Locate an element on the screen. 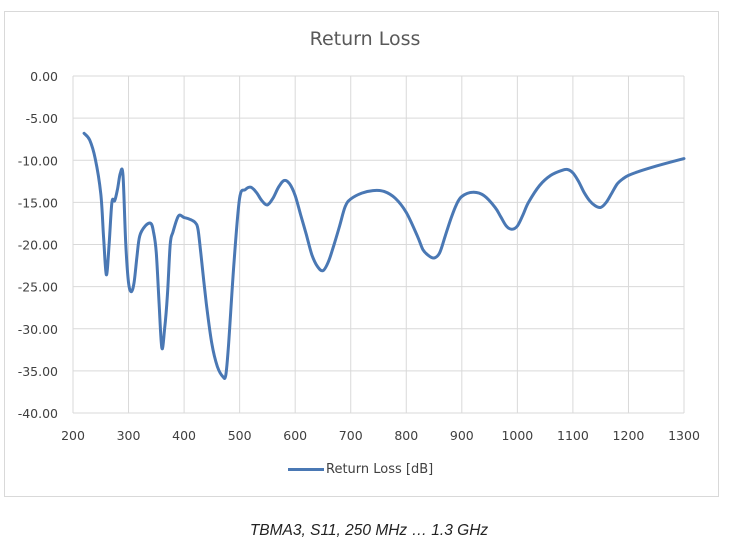 This screenshot has height=551, width=730. legend-line-swatch-icon is located at coordinates (306, 469).